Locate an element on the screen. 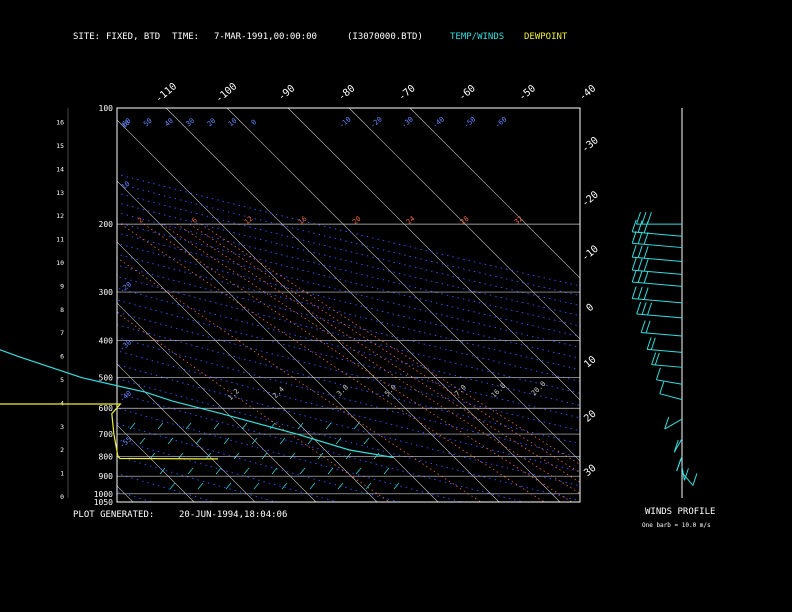 Image resolution: width=792 pixels, height=612 pixels. pressure-label: 200 is located at coordinates (106, 224).